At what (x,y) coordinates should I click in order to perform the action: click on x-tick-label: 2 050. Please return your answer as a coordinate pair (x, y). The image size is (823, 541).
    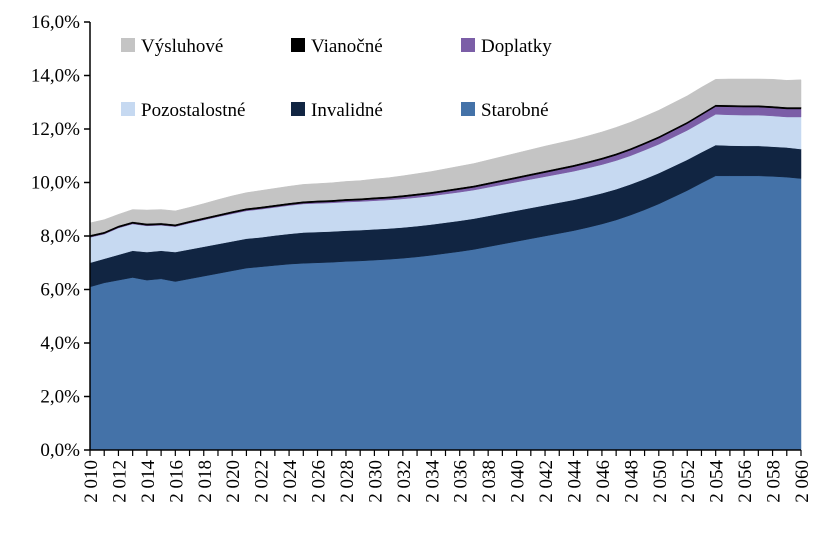
    Looking at the image, I should click on (660, 481).